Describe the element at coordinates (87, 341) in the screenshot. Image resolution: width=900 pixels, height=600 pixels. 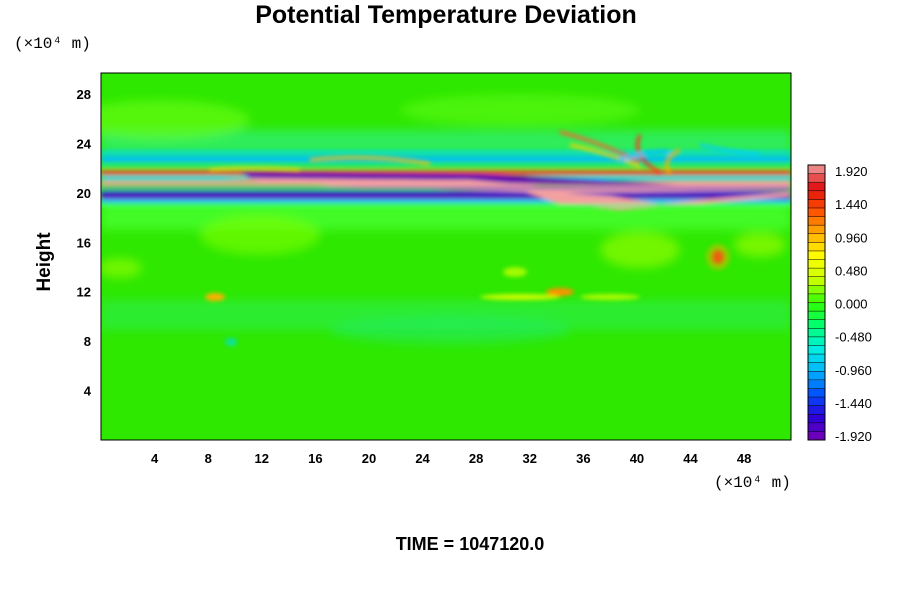
I see `y-tick-label: 8` at that location.